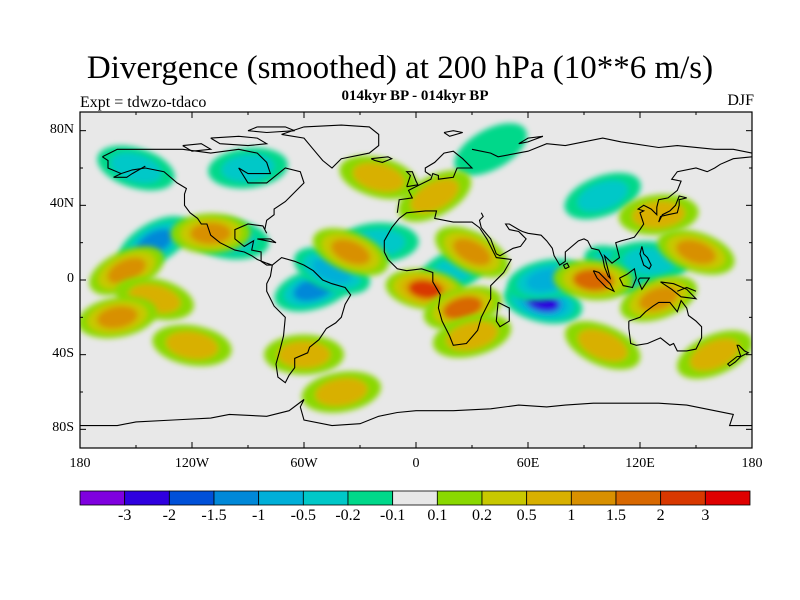 The image size is (800, 600). I want to click on colorbar-label: 1.5, so click(616, 515).